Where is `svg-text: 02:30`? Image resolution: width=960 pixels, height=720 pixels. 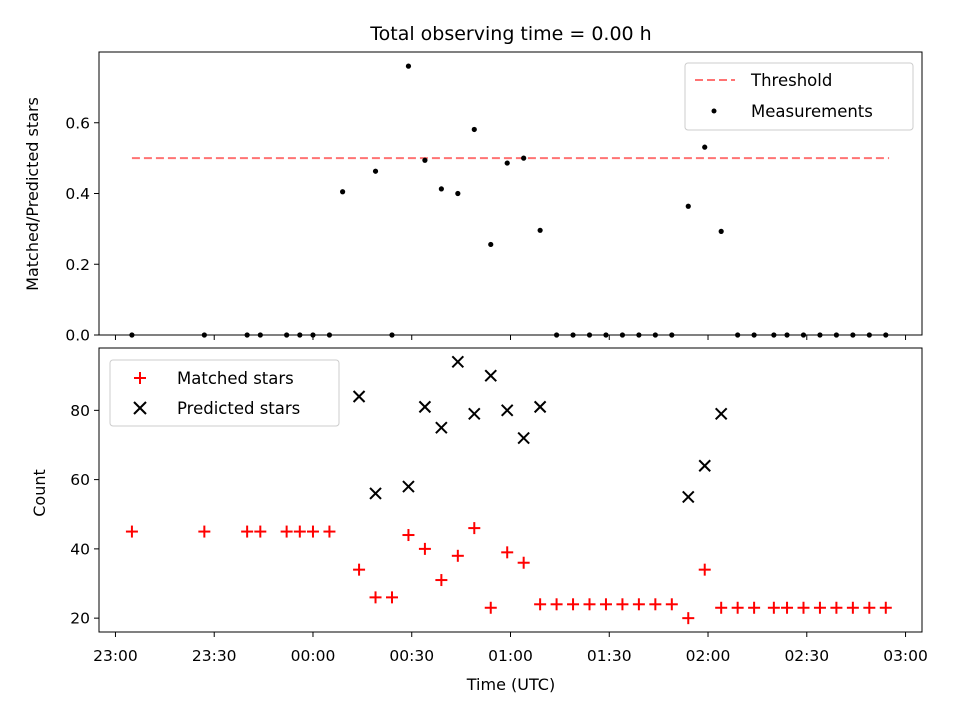 svg-text: 02:30 is located at coordinates (806, 656).